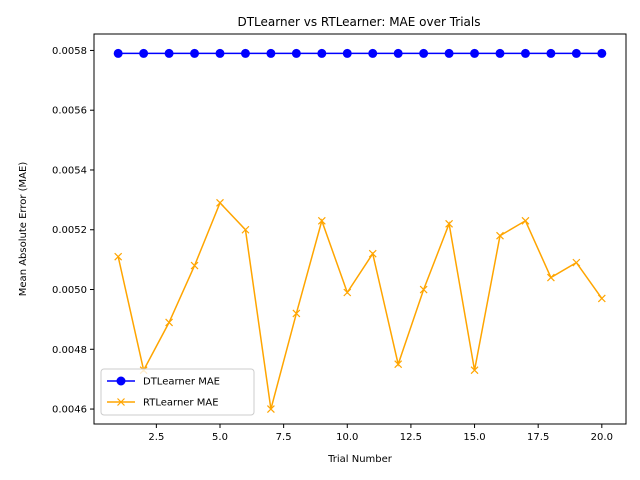 The image size is (640, 480). What do you see at coordinates (474, 437) in the screenshot?
I see `x-tick-label: 15.0` at bounding box center [474, 437].